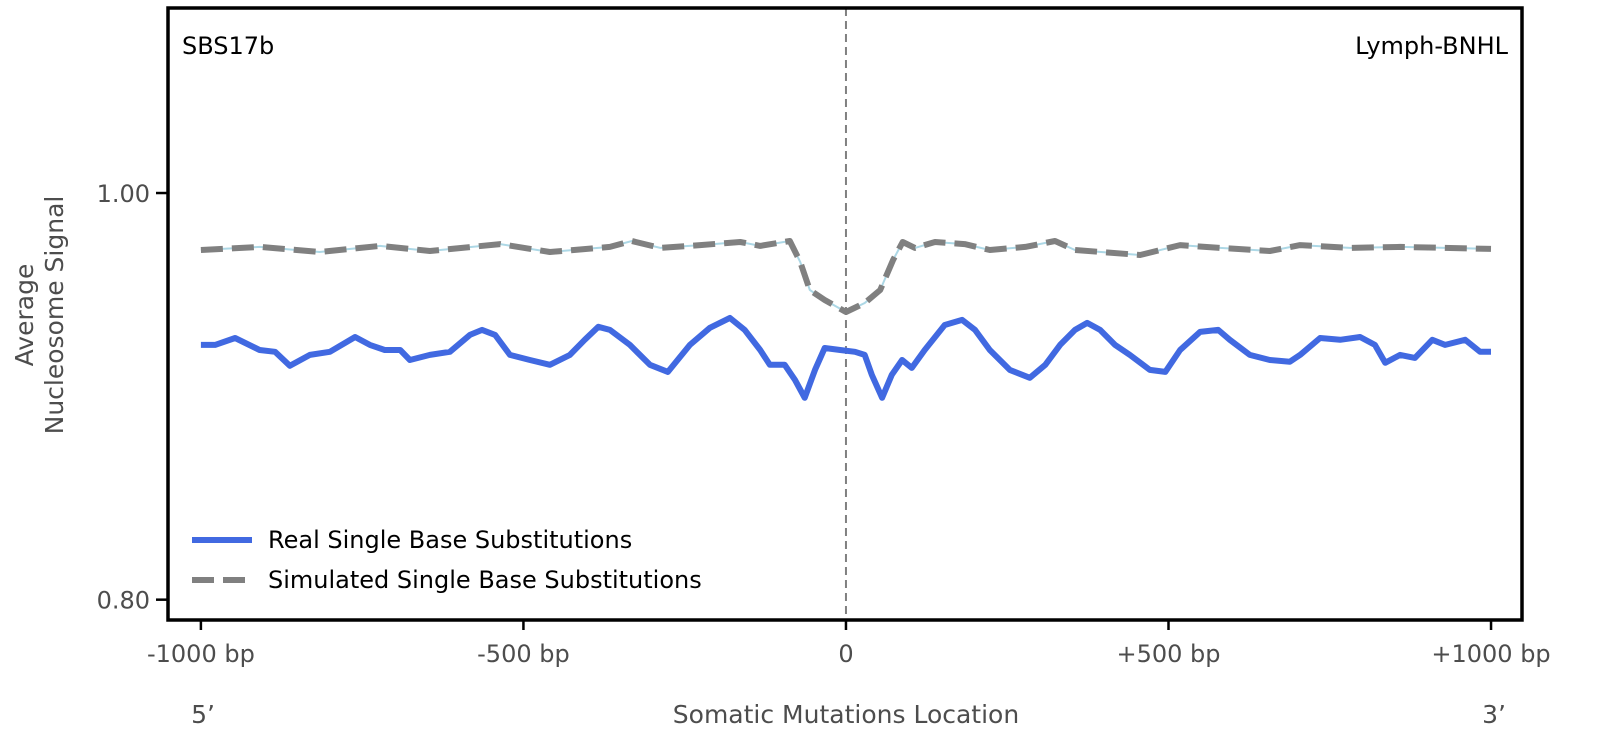 The image size is (1603, 756). What do you see at coordinates (228, 46) in the screenshot?
I see `signature-label: SBS17b` at bounding box center [228, 46].